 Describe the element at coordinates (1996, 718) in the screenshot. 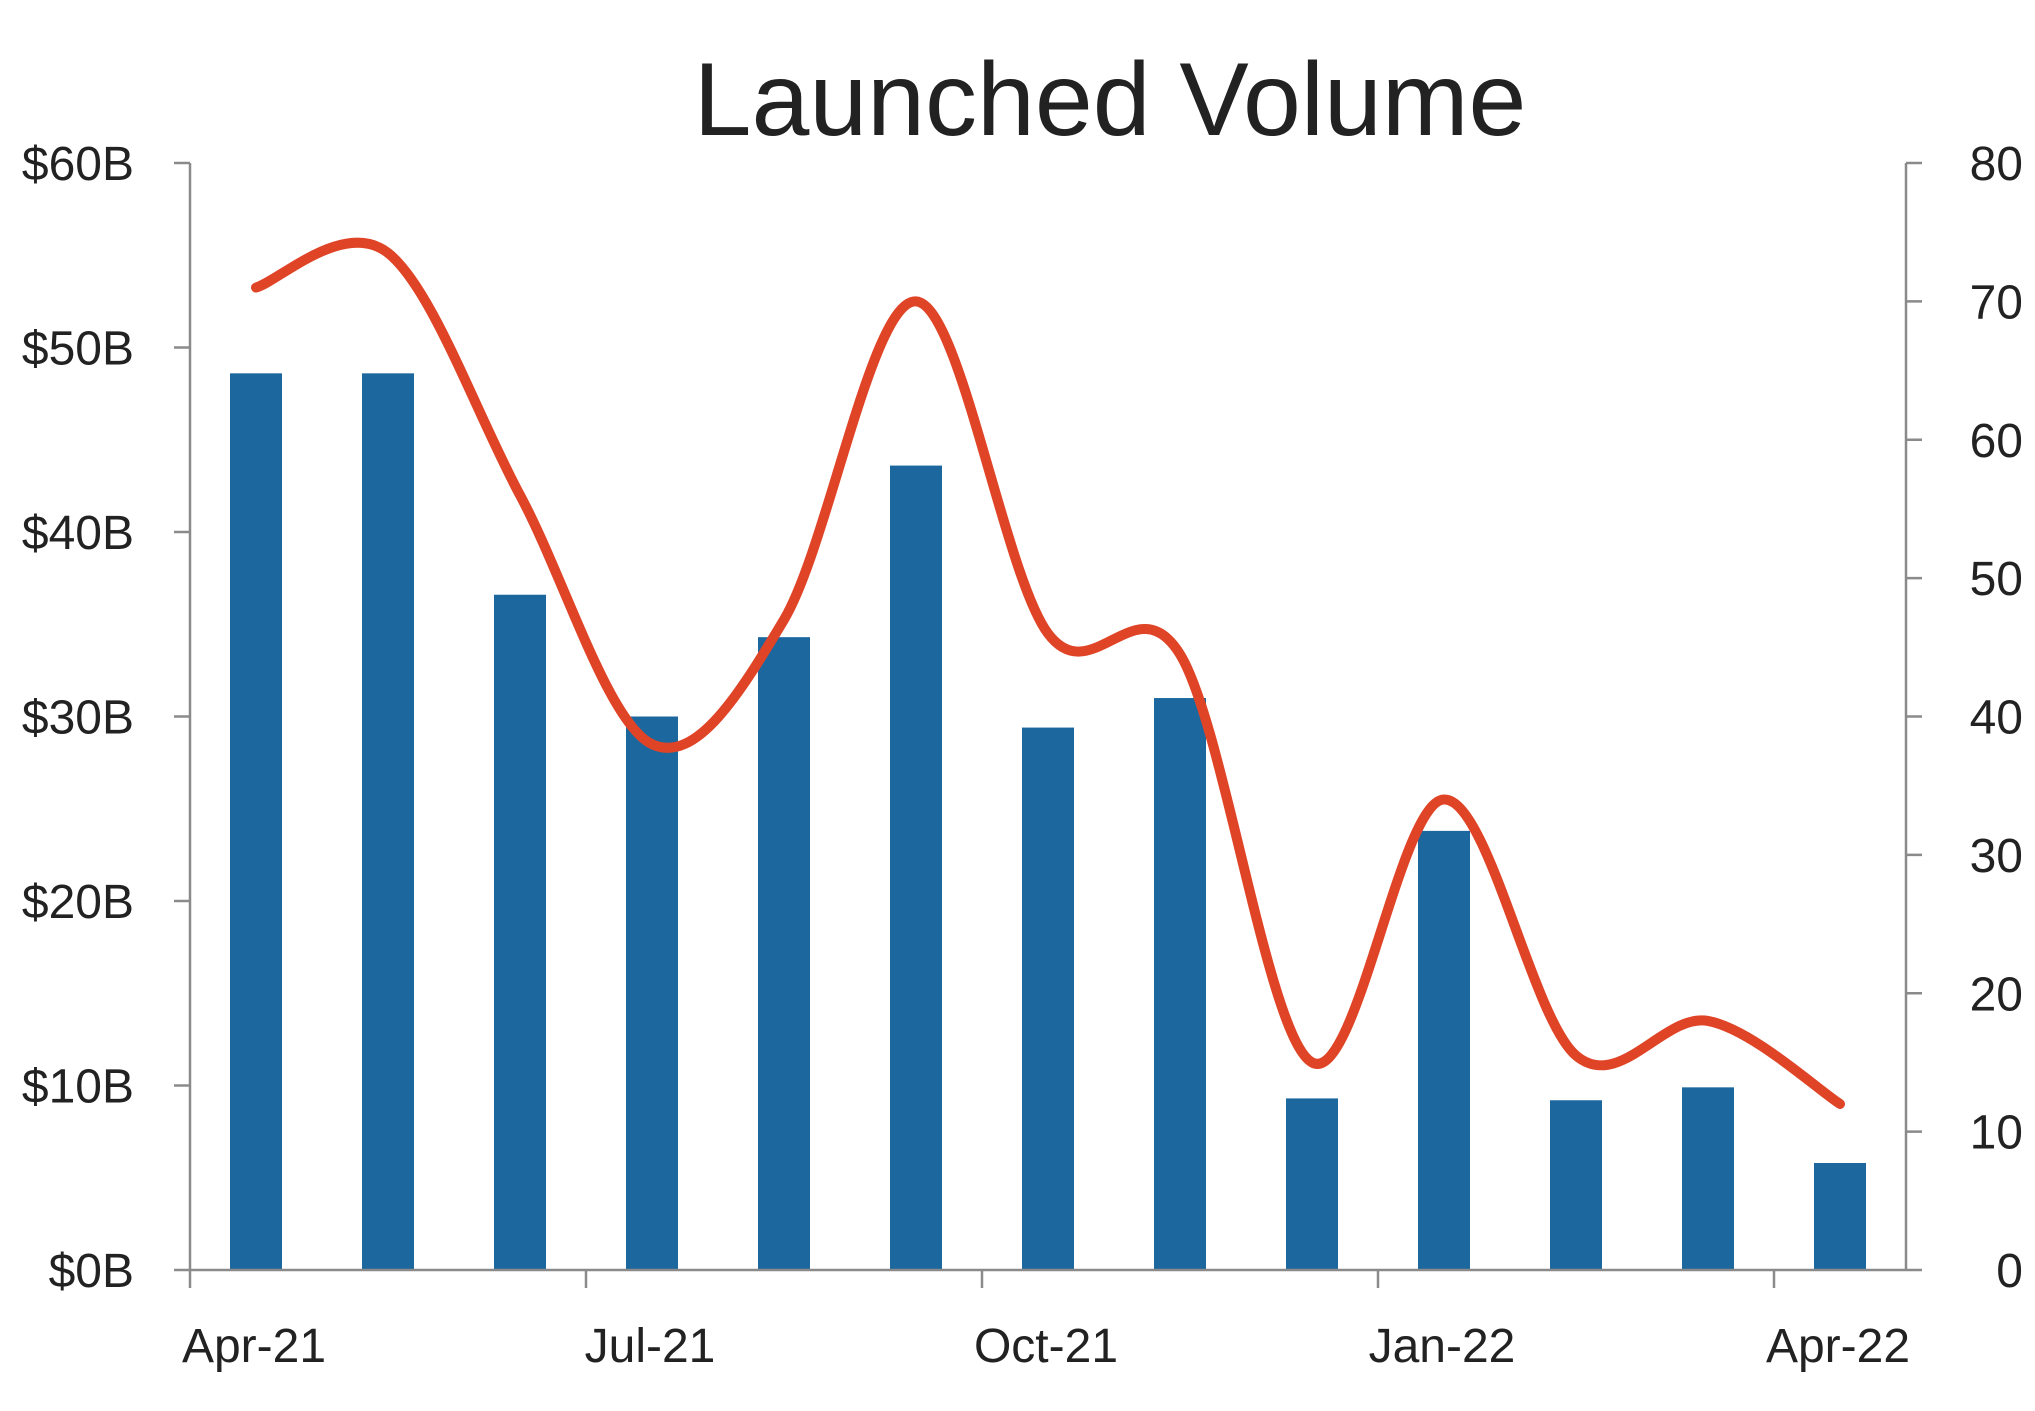

I see `right-tick-label: 40` at that location.